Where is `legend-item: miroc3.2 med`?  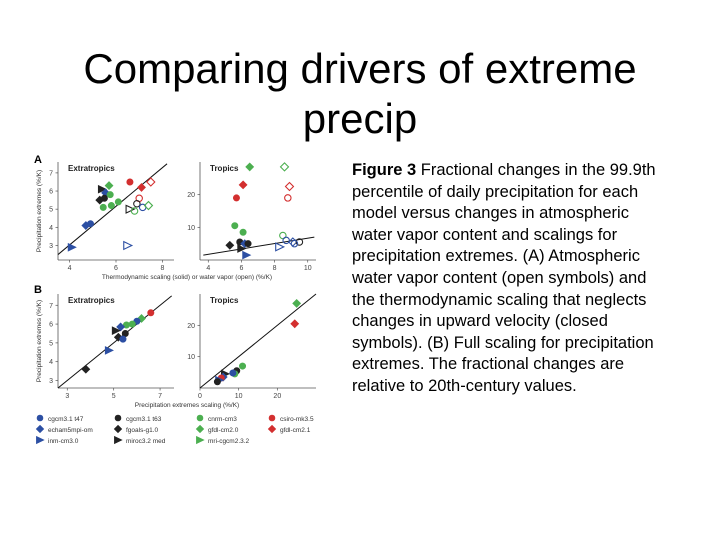
legend-item: miroc3.2 med is located at coordinates (140, 440).